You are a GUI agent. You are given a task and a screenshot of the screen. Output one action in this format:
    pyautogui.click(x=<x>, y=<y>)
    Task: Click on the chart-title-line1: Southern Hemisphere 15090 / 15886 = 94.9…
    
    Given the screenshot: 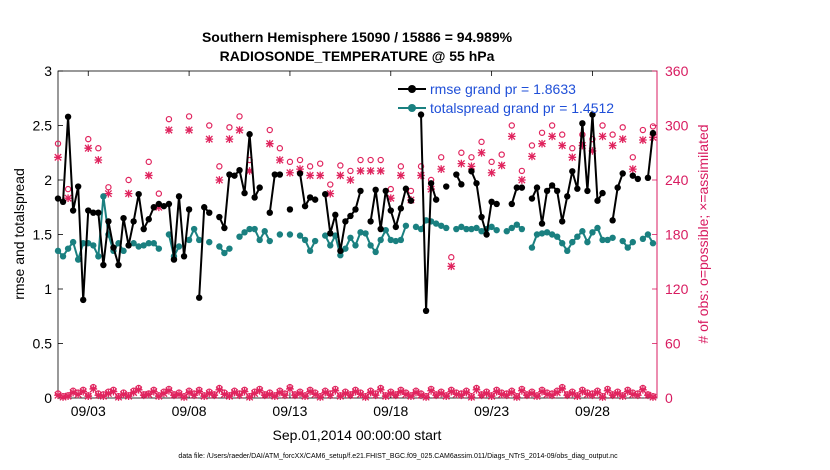 What is the action you would take?
    pyautogui.click(x=357, y=37)
    